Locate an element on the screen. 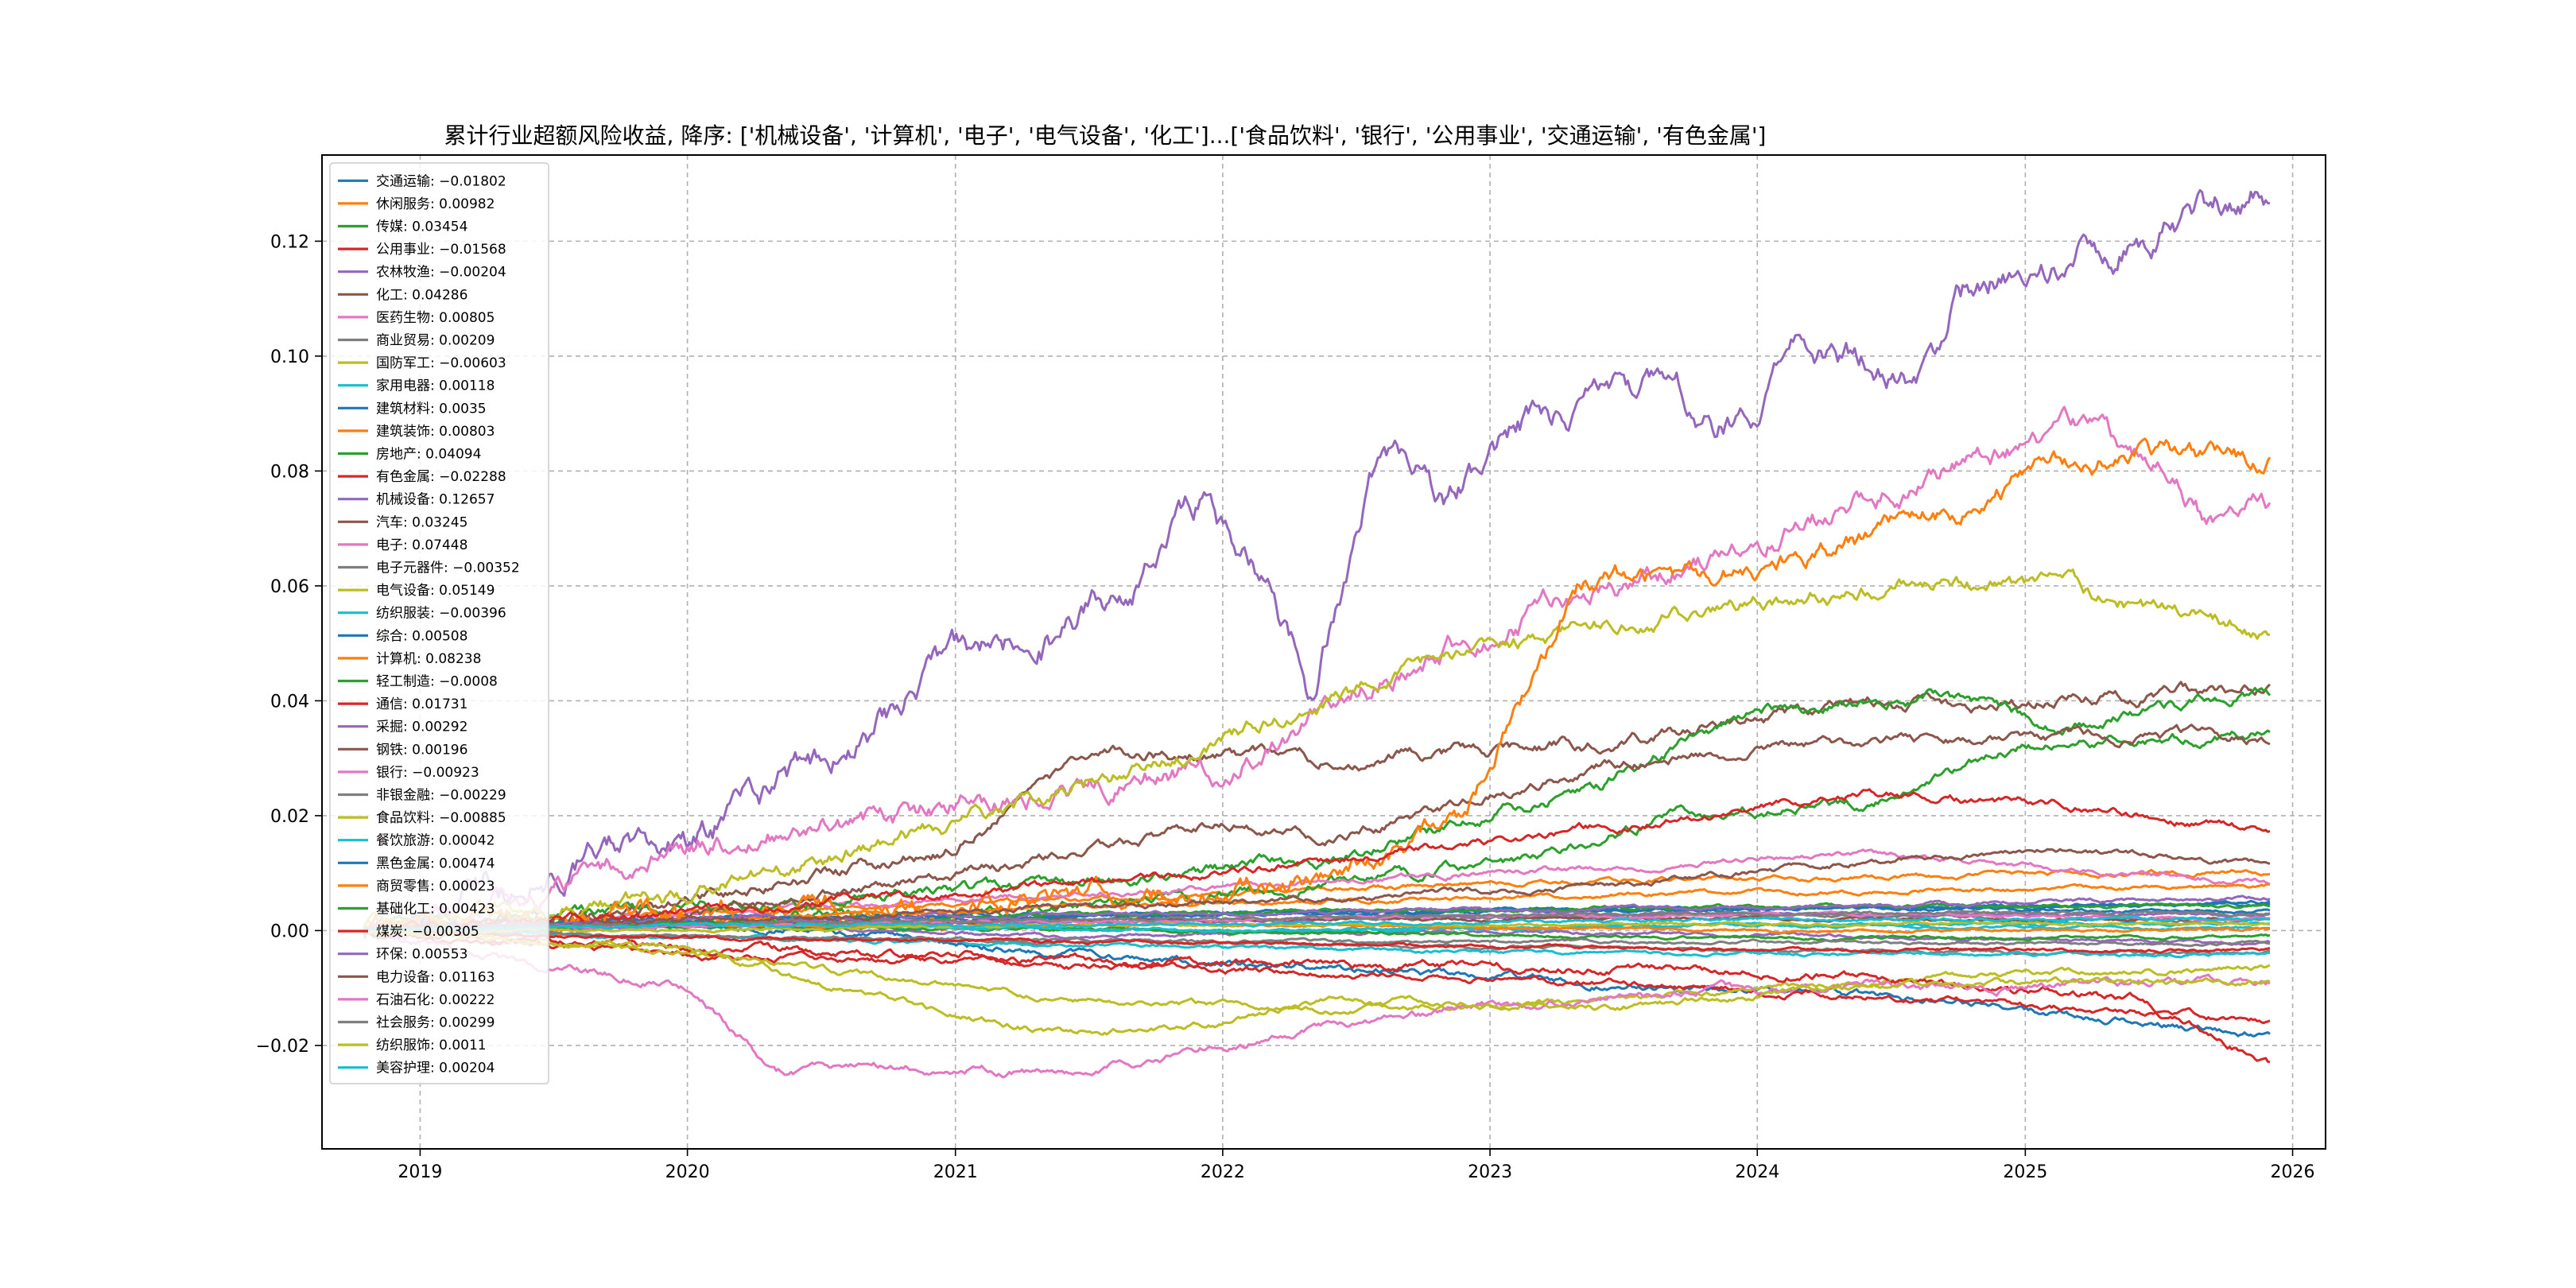 The image size is (2576, 1288). x-tick-label: 2024 is located at coordinates (1757, 1172).